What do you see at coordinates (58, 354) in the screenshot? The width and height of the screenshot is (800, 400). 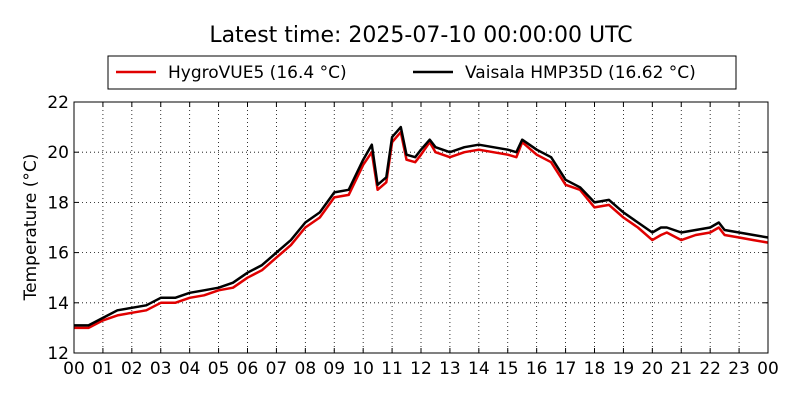 I see `y-tick-label: 12` at bounding box center [58, 354].